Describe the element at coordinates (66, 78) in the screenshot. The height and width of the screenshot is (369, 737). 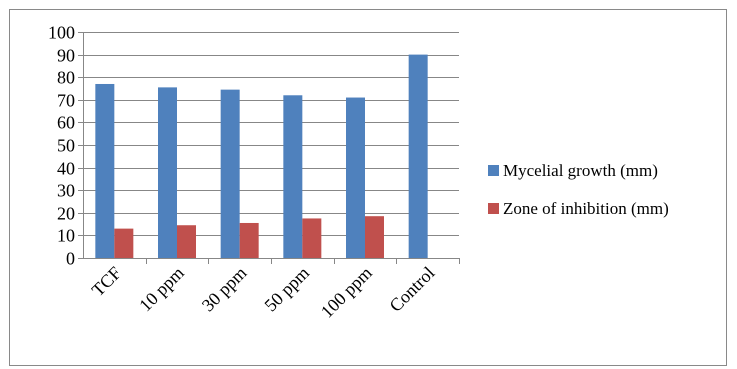
I see `y-tick-label: 80` at that location.